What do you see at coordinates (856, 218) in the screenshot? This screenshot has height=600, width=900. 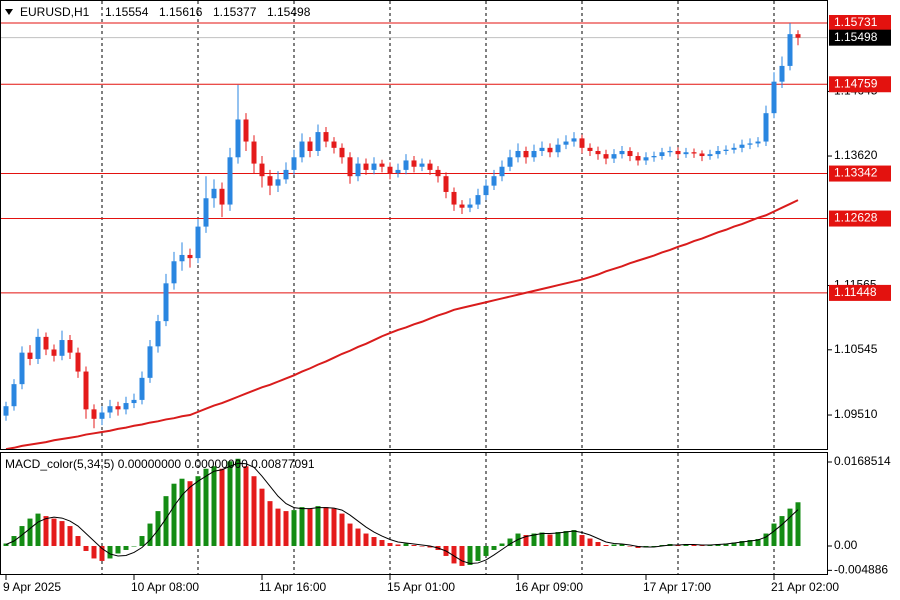 I see `level-label: 1.12628` at bounding box center [856, 218].